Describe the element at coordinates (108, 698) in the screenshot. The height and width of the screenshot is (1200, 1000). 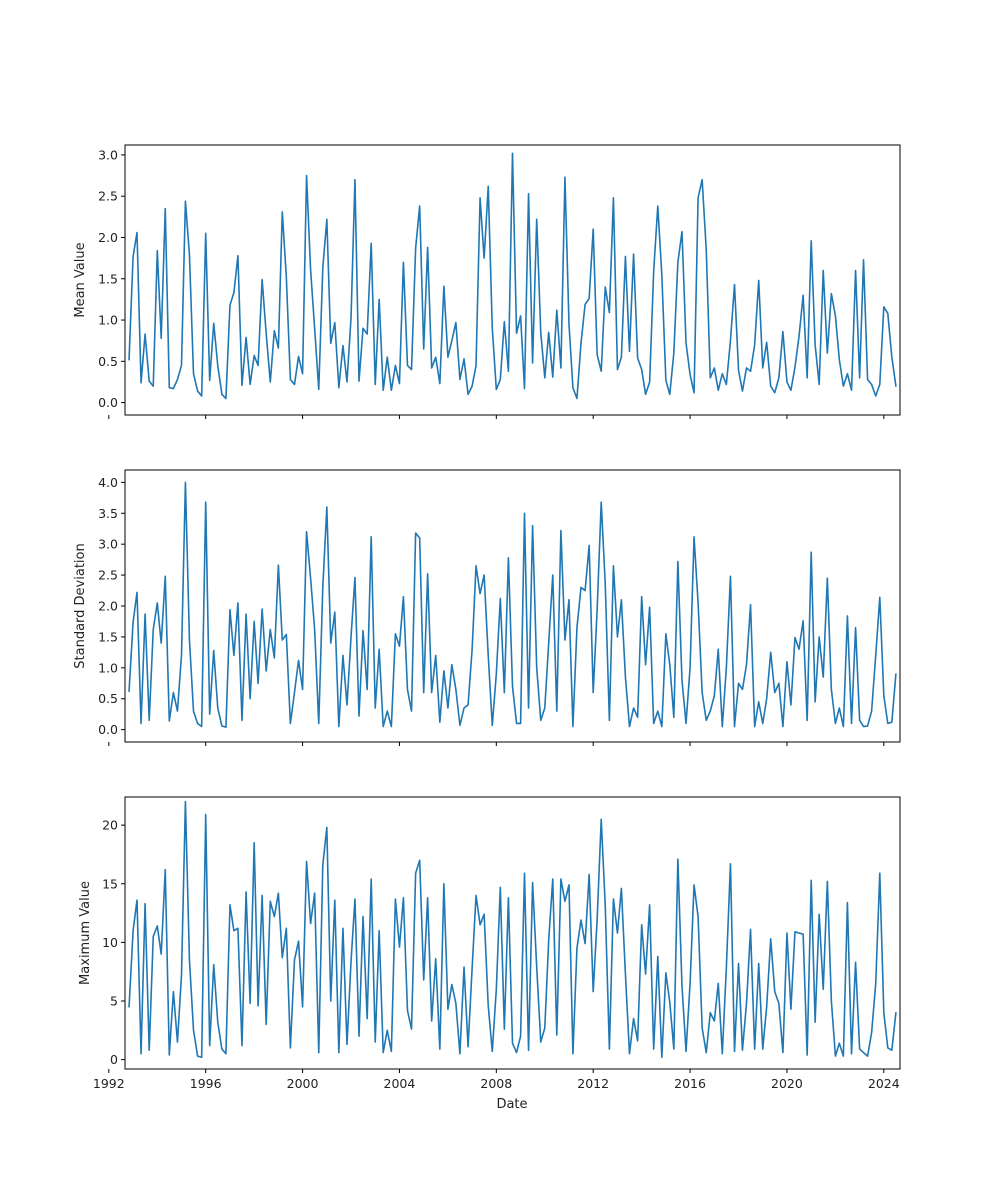
I see `standard-deviation-y-tick-label: 0.5` at that location.